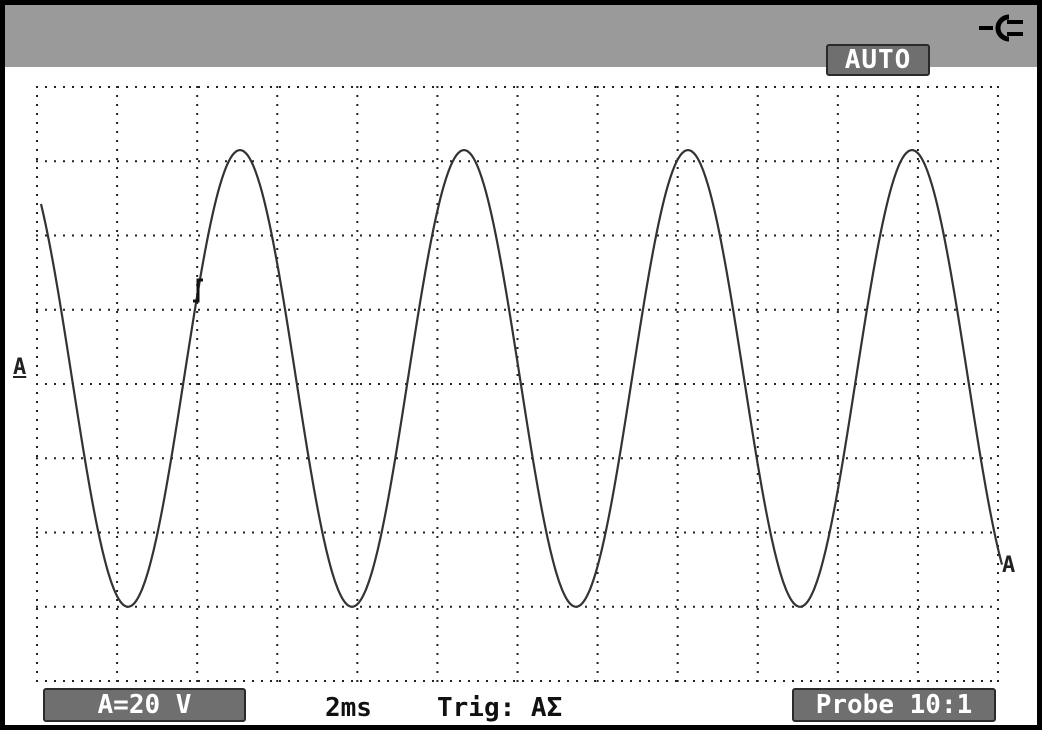 This screenshot has height=730, width=1042. I want to click on probe-ratio-badge: Probe 10:1, so click(894, 705).